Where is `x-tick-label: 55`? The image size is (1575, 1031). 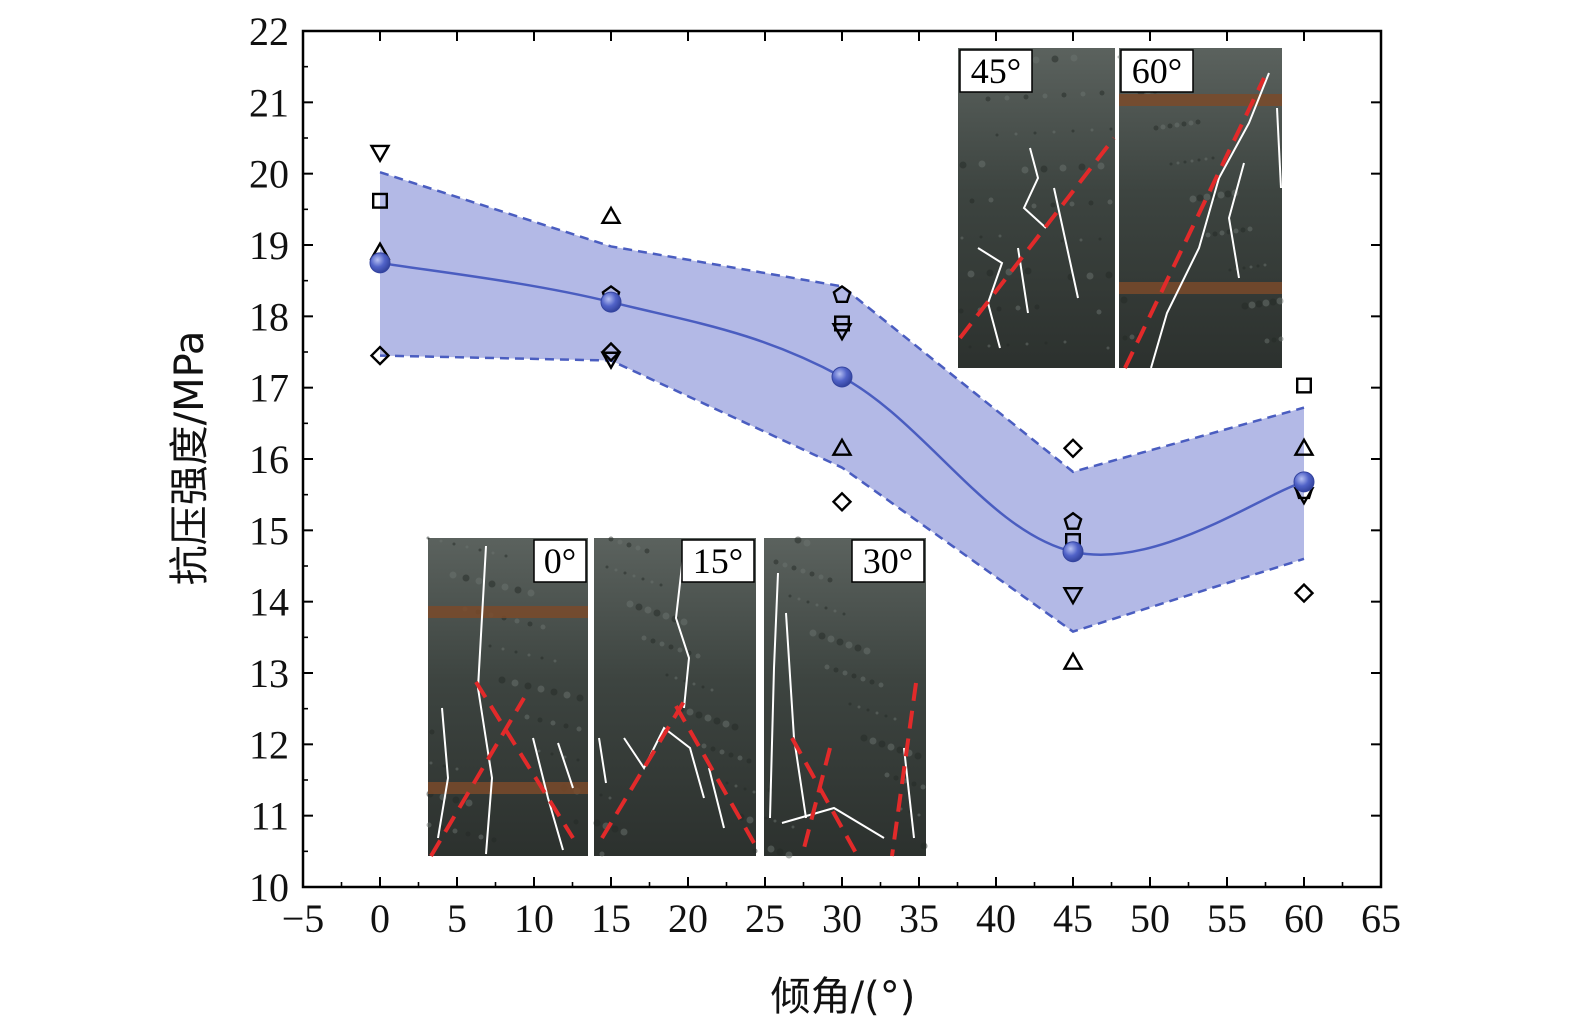 x-tick-label: 55 is located at coordinates (1227, 918).